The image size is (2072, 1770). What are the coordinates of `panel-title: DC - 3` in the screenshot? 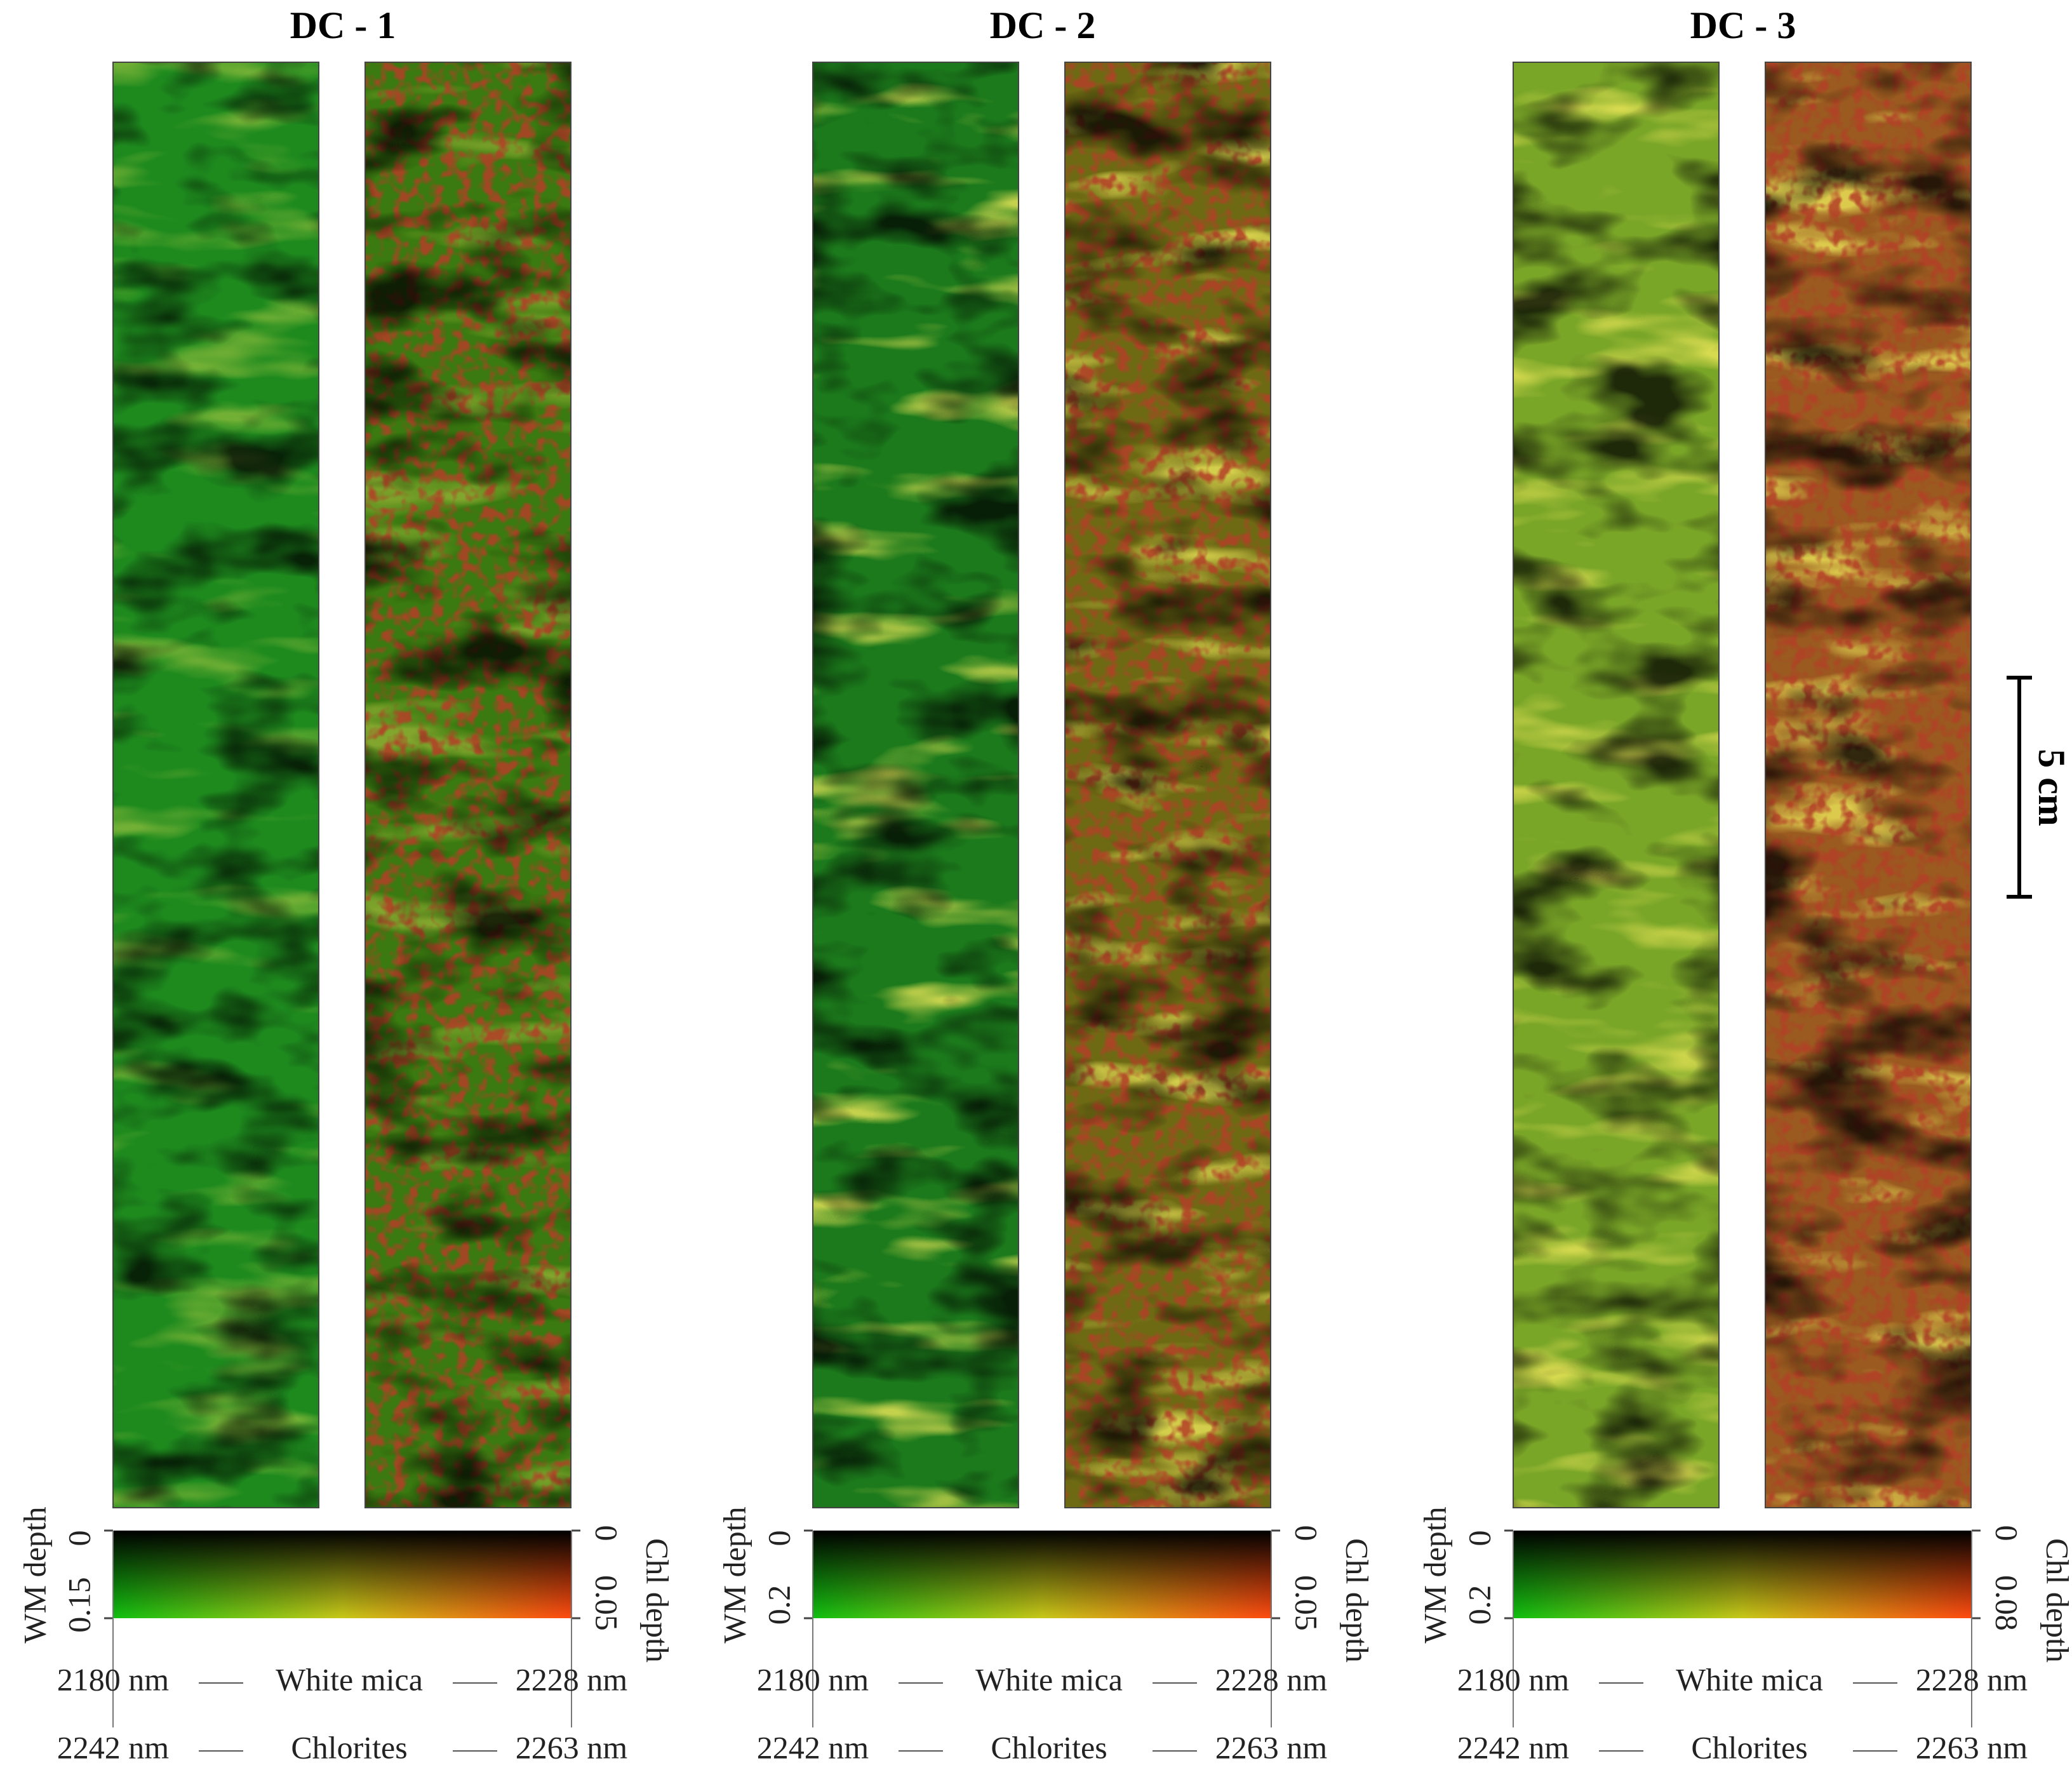 It's located at (1743, 25).